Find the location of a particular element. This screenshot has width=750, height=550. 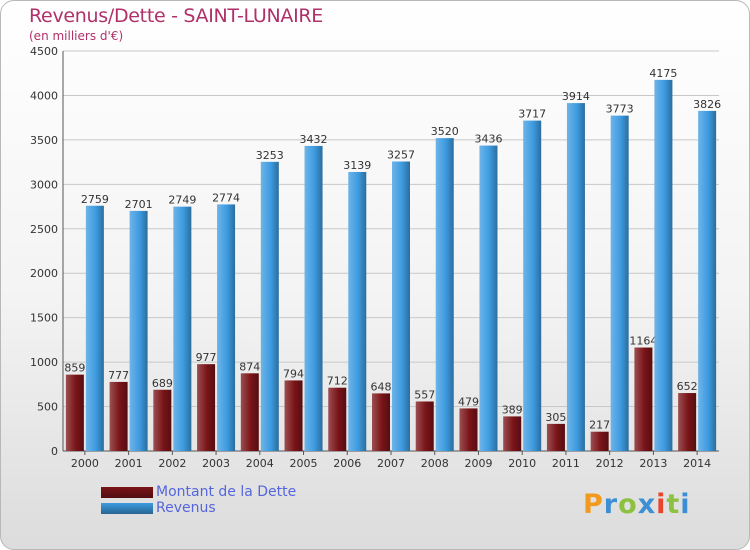

x-tick-label: 2012 is located at coordinates (610, 463).